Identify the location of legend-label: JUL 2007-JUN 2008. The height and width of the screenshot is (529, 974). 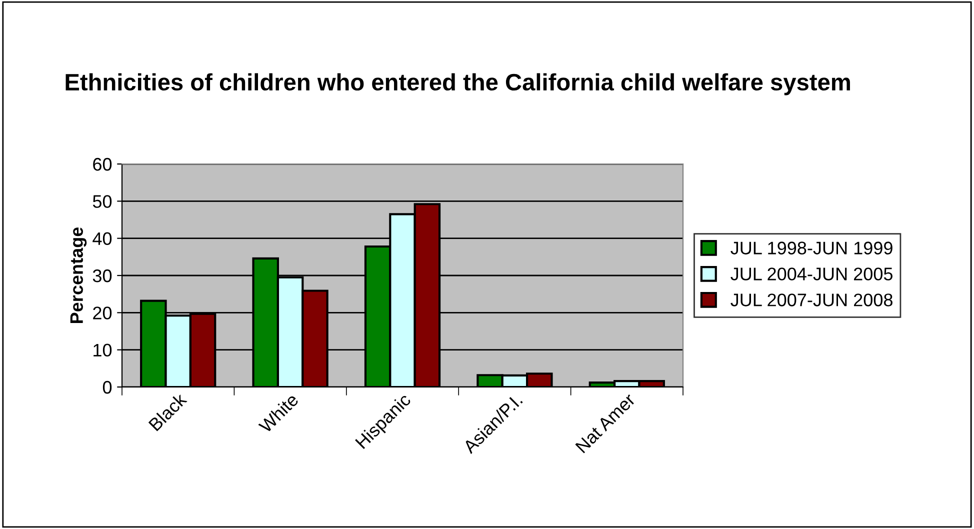
(811, 300).